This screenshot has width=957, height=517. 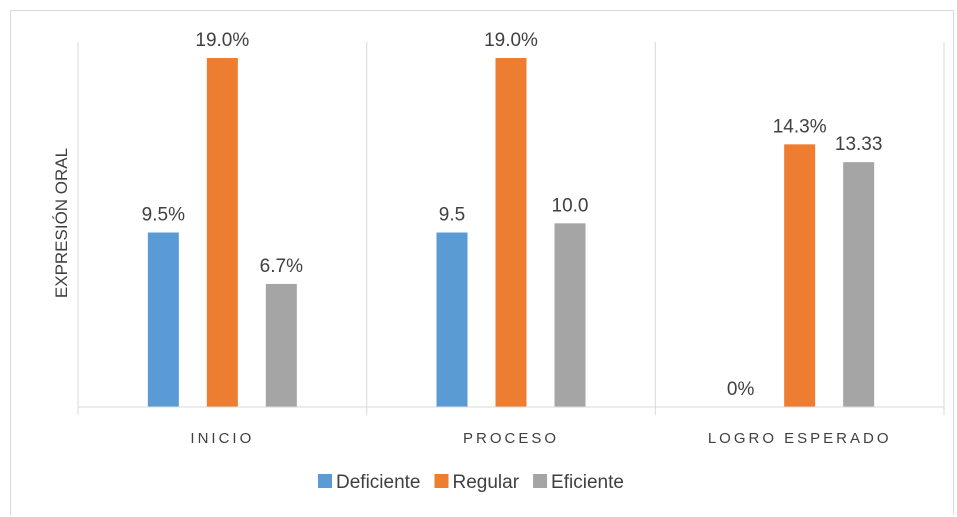 What do you see at coordinates (570, 205) in the screenshot?
I see `data-label-eficiente-2: 10.0` at bounding box center [570, 205].